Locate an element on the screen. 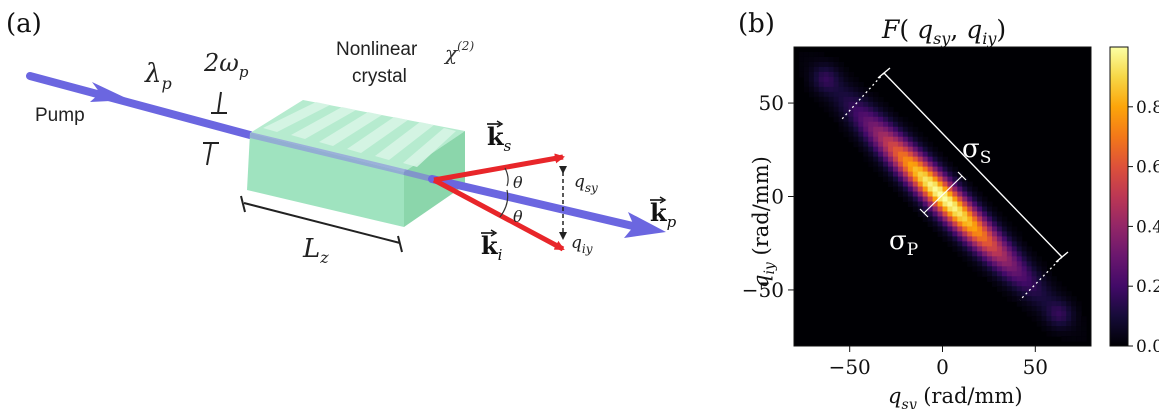 This screenshot has width=1159, height=409. length-marker is located at coordinates (321, 224).